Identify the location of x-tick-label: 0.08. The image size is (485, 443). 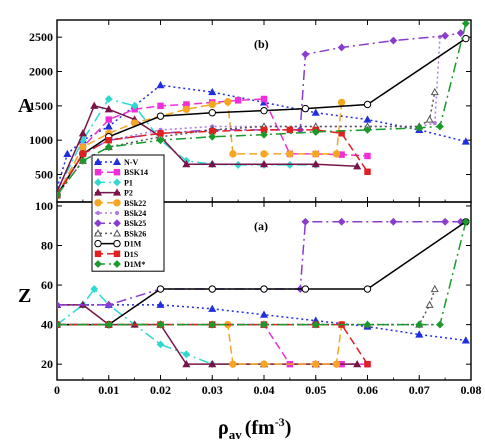
(471, 390).